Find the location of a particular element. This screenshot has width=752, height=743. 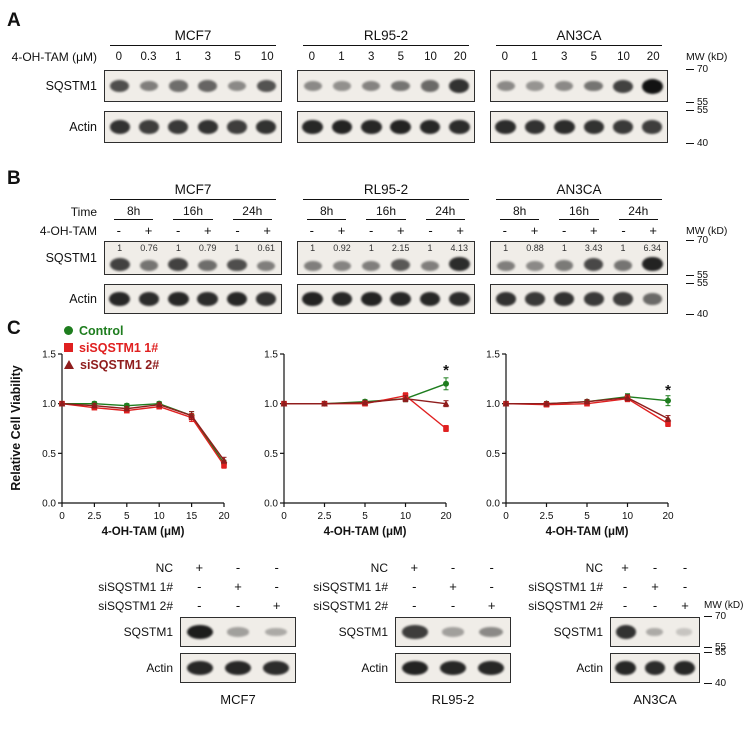

cell-line-title: AN3CA is located at coordinates (655, 699).